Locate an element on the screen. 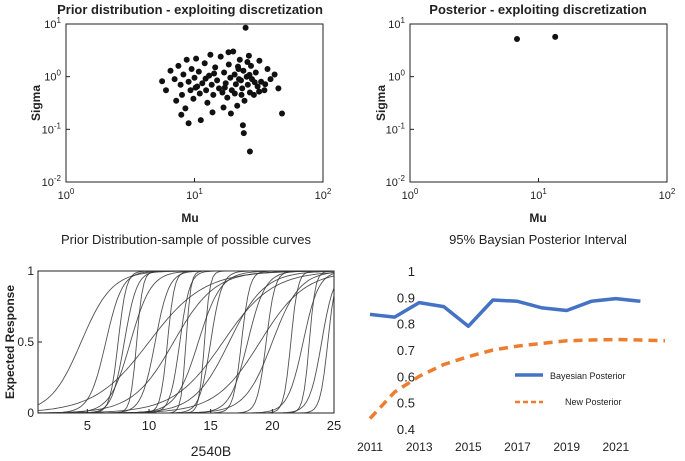 This screenshot has height=461, width=685. y-tick-label: 0.5 is located at coordinates (25, 342).